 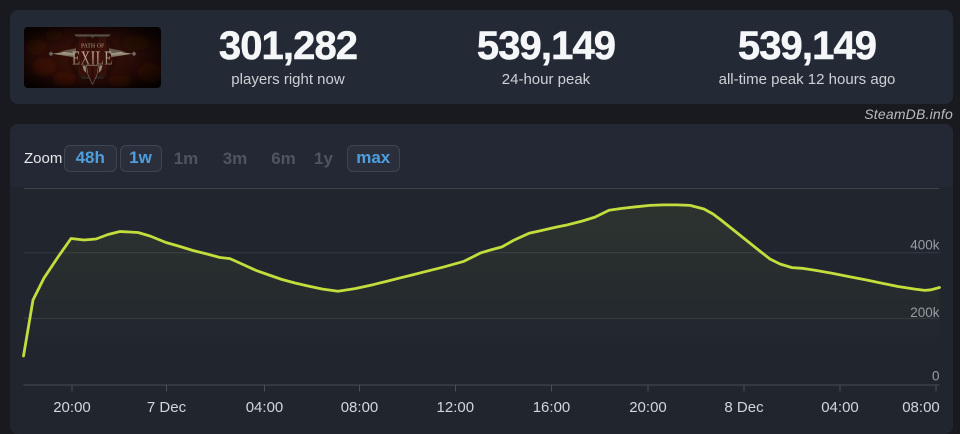 What do you see at coordinates (744, 407) in the screenshot?
I see `svg-text: 8 Dec` at bounding box center [744, 407].